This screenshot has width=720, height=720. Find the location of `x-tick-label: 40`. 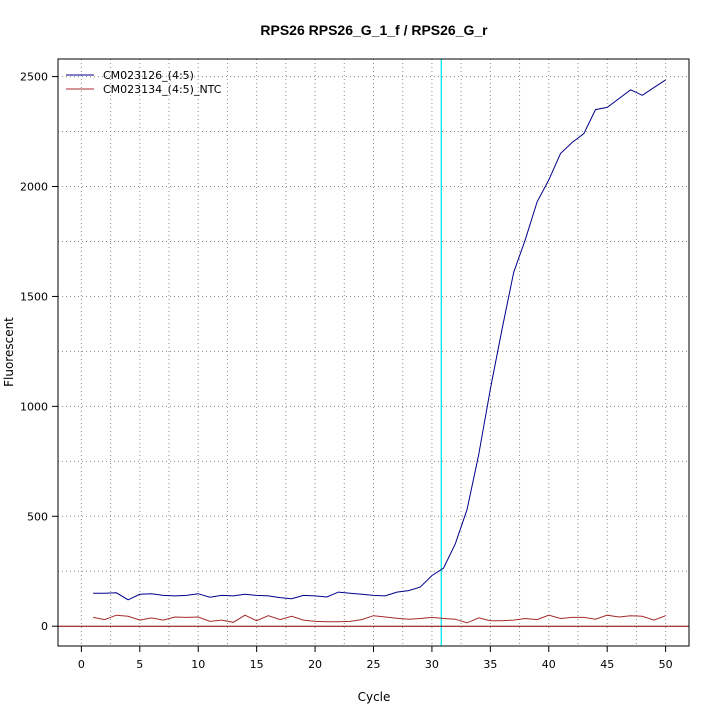

x-tick-label: 40 is located at coordinates (549, 664).